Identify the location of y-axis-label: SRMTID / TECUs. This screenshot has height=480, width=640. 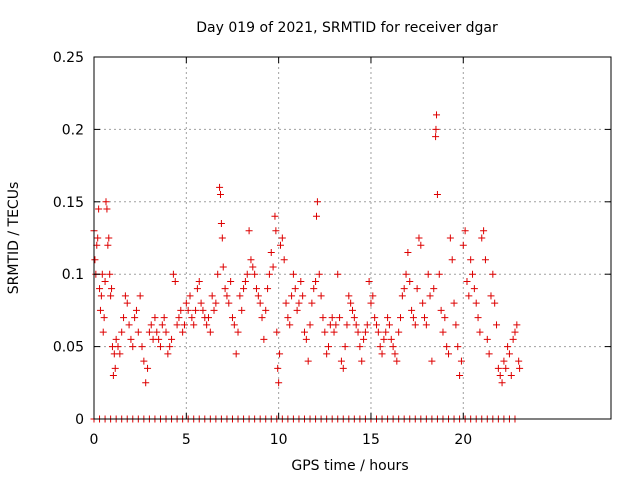
(14, 238).